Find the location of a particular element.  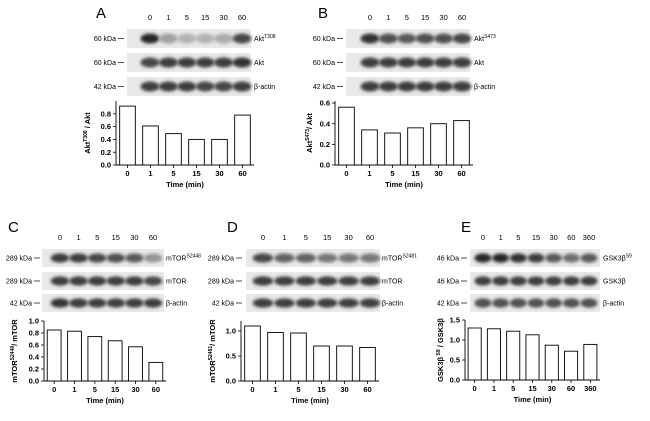

kda-label: 42 kDa is located at coordinates (223, 304).